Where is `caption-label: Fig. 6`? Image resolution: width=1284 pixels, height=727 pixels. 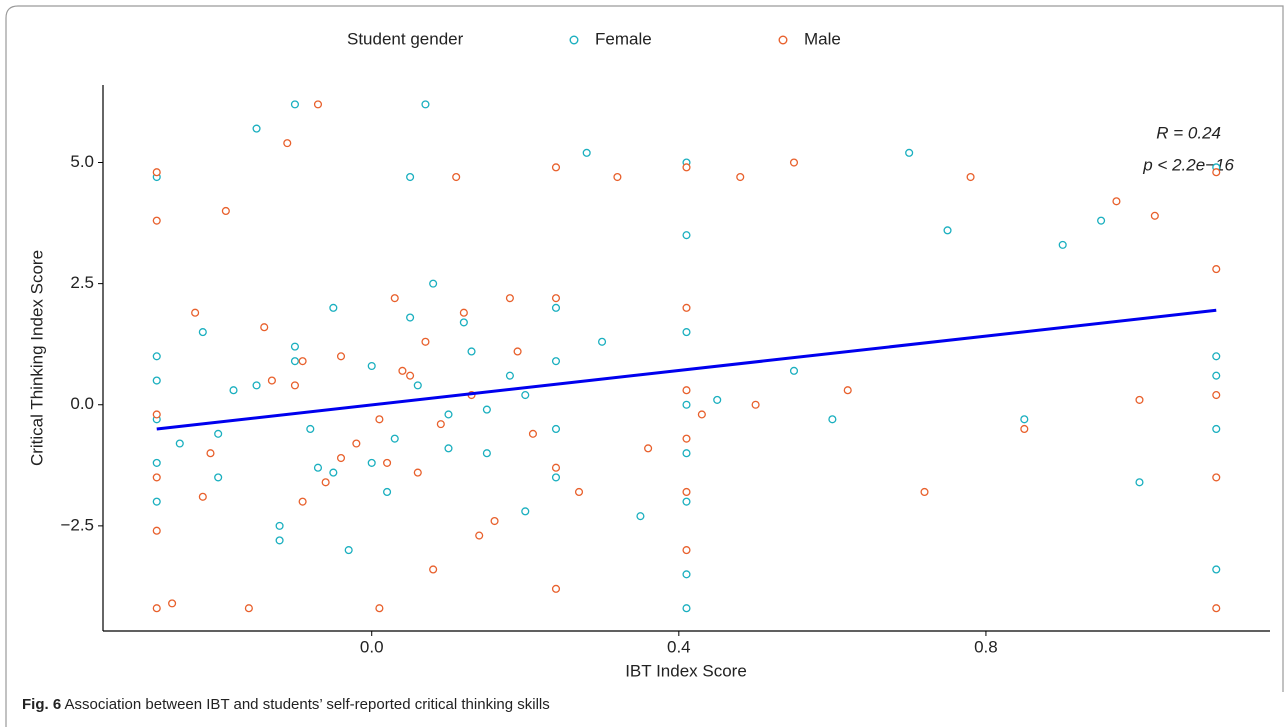 caption-label: Fig. 6 is located at coordinates (41, 704).